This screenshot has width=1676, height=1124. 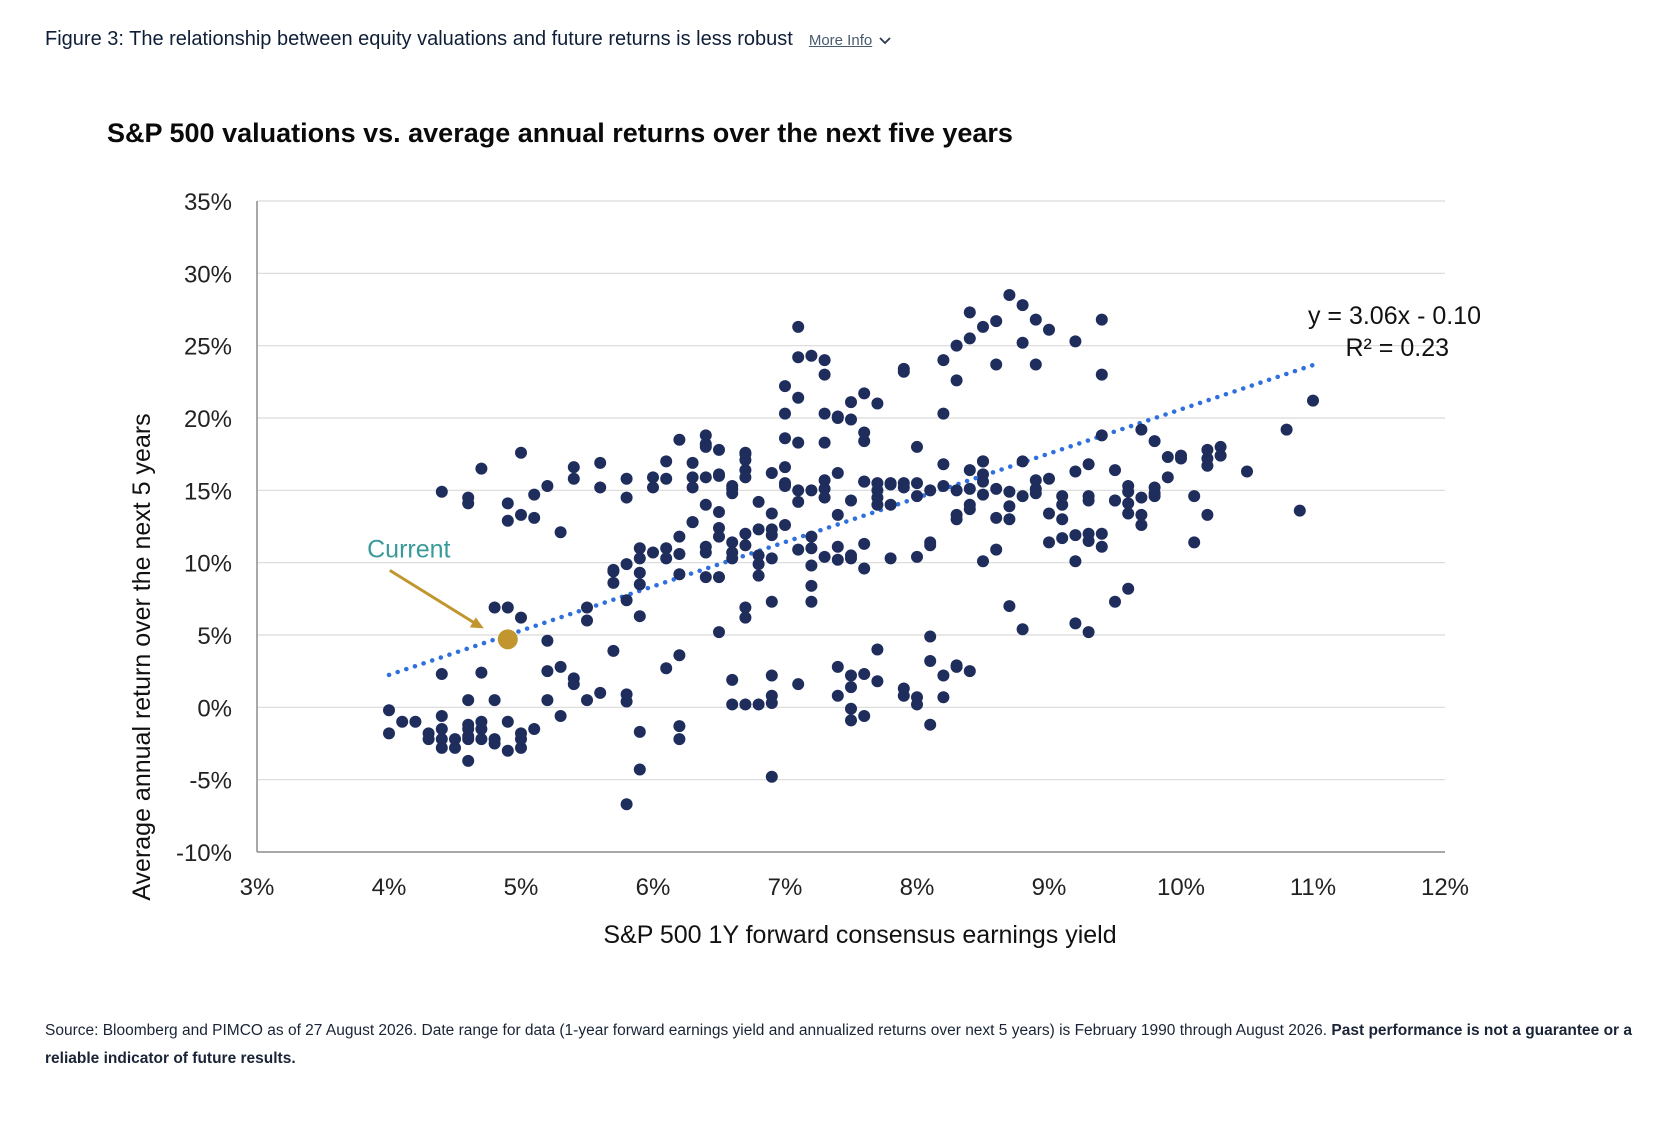 I want to click on x-tick-label: 6%, so click(x=653, y=887).